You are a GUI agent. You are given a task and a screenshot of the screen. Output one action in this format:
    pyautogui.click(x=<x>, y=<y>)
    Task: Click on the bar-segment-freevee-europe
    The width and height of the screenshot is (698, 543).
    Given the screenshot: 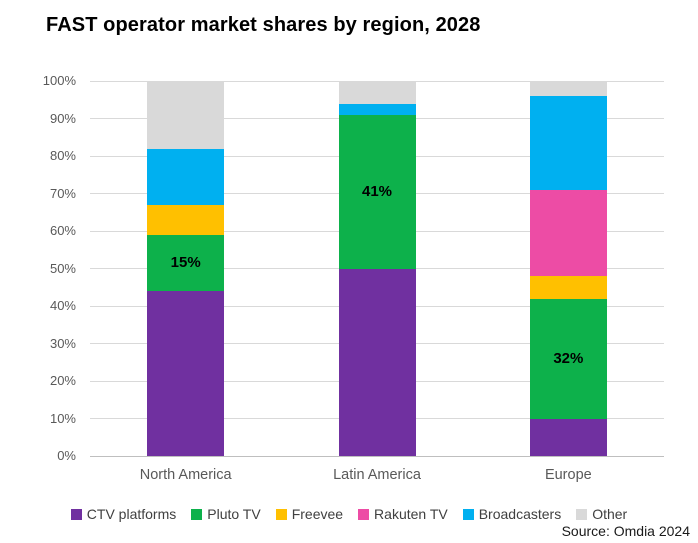 What is the action you would take?
    pyautogui.click(x=568, y=287)
    